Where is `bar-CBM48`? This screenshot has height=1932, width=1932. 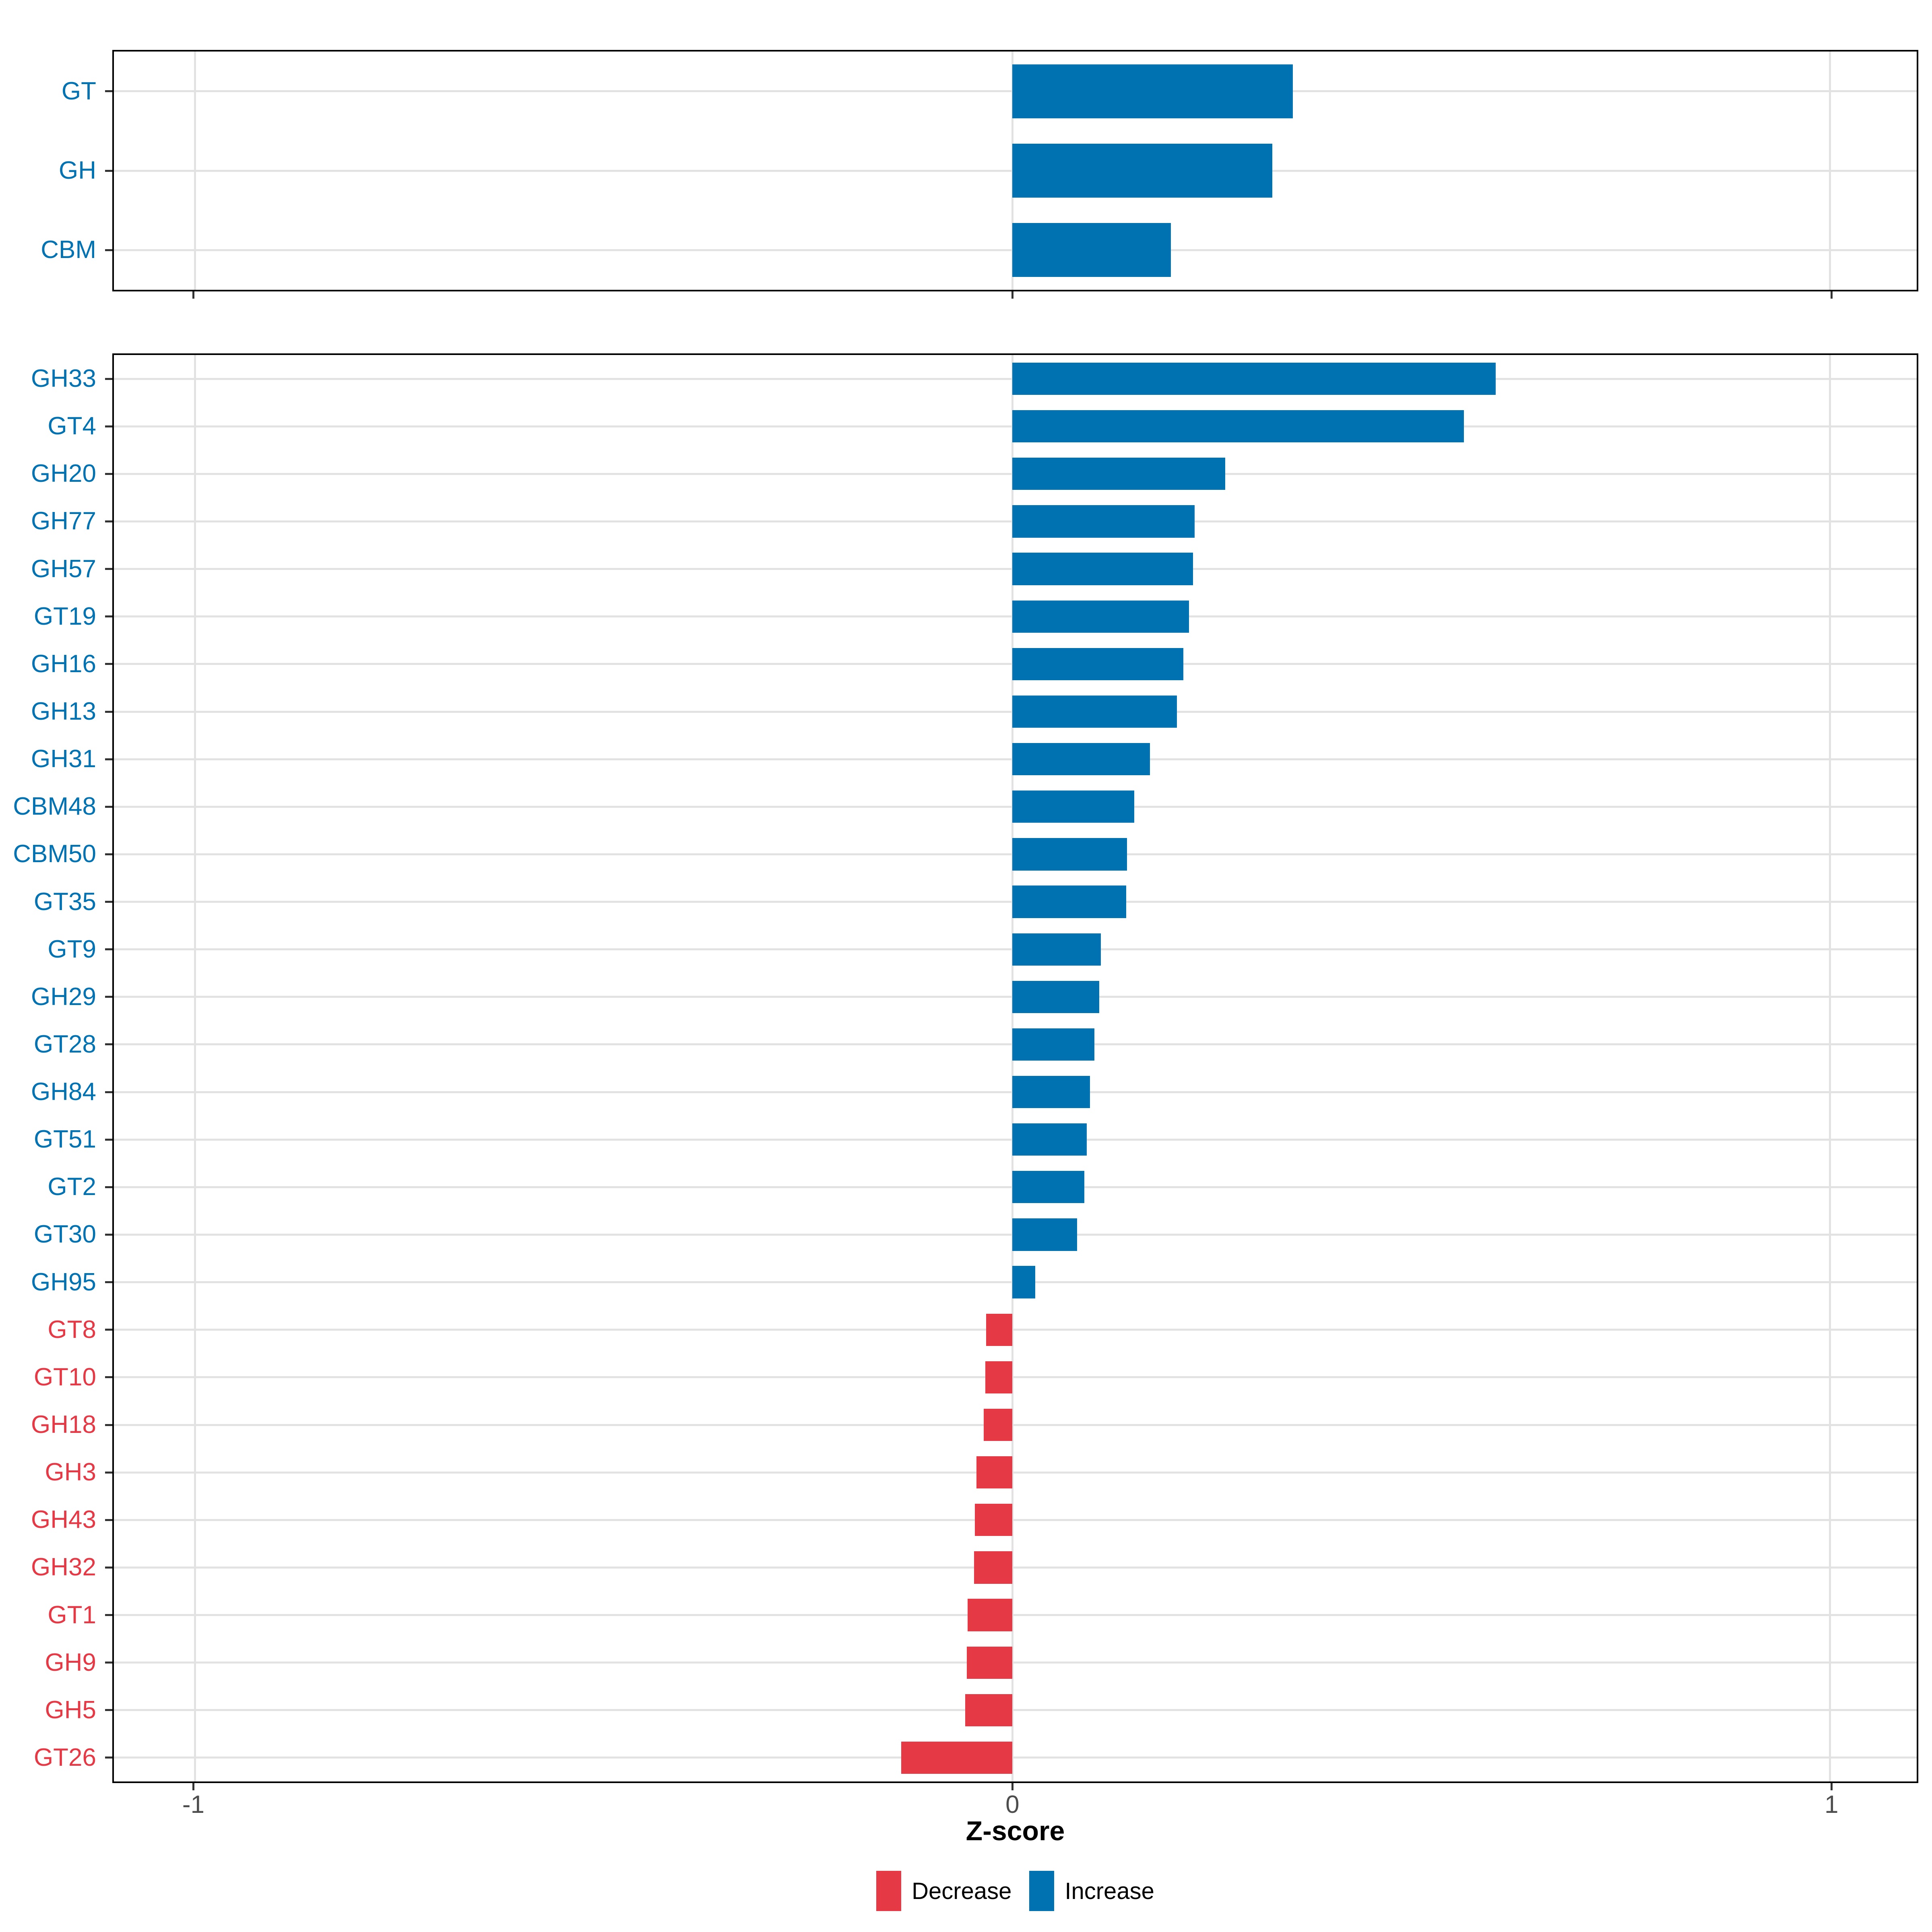 bar-CBM48 is located at coordinates (1073, 807).